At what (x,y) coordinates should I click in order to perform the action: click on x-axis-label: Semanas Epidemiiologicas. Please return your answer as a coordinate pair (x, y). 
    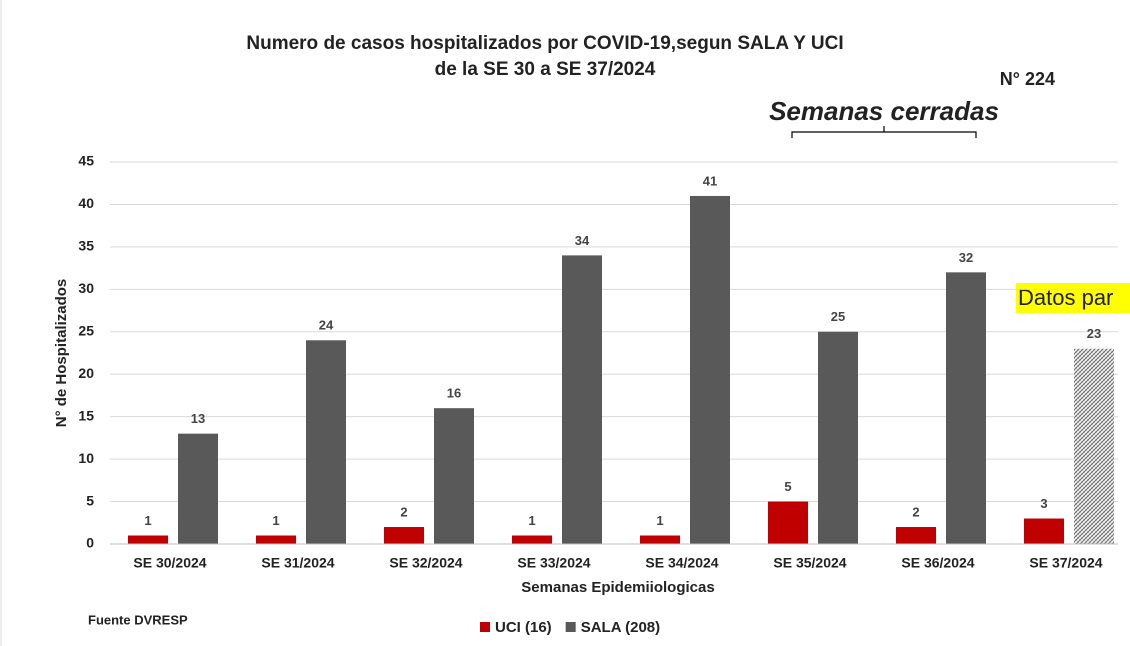
    Looking at the image, I should click on (617, 587).